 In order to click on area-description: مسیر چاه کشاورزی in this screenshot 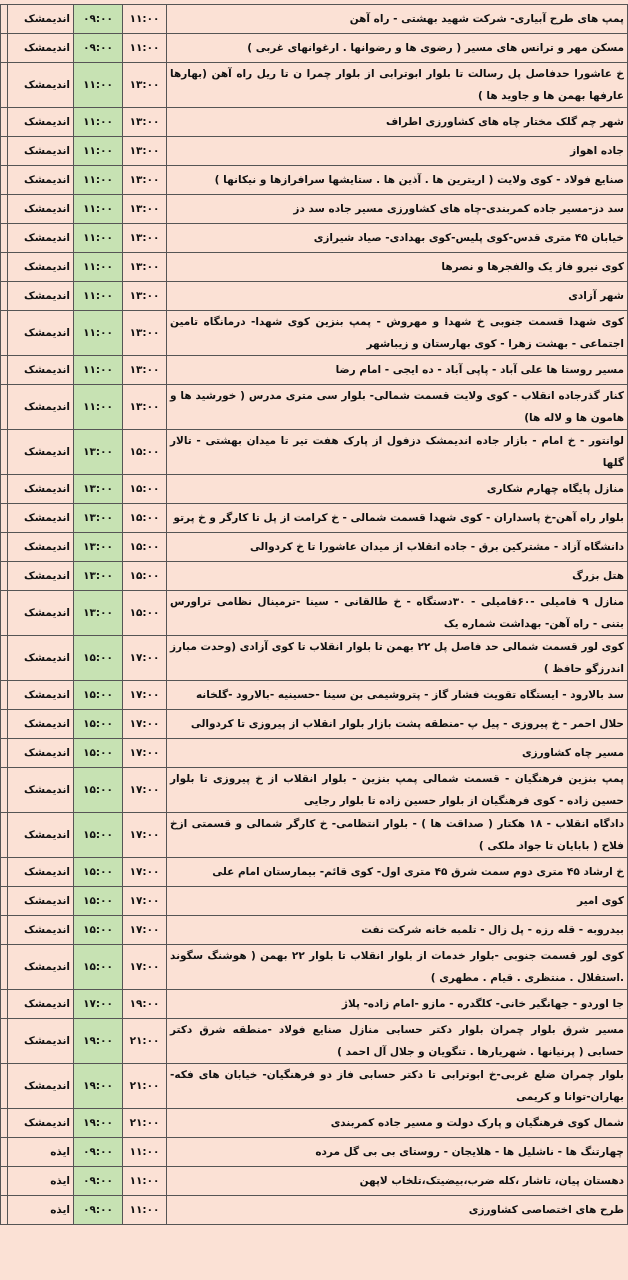, I will do `click(397, 753)`.